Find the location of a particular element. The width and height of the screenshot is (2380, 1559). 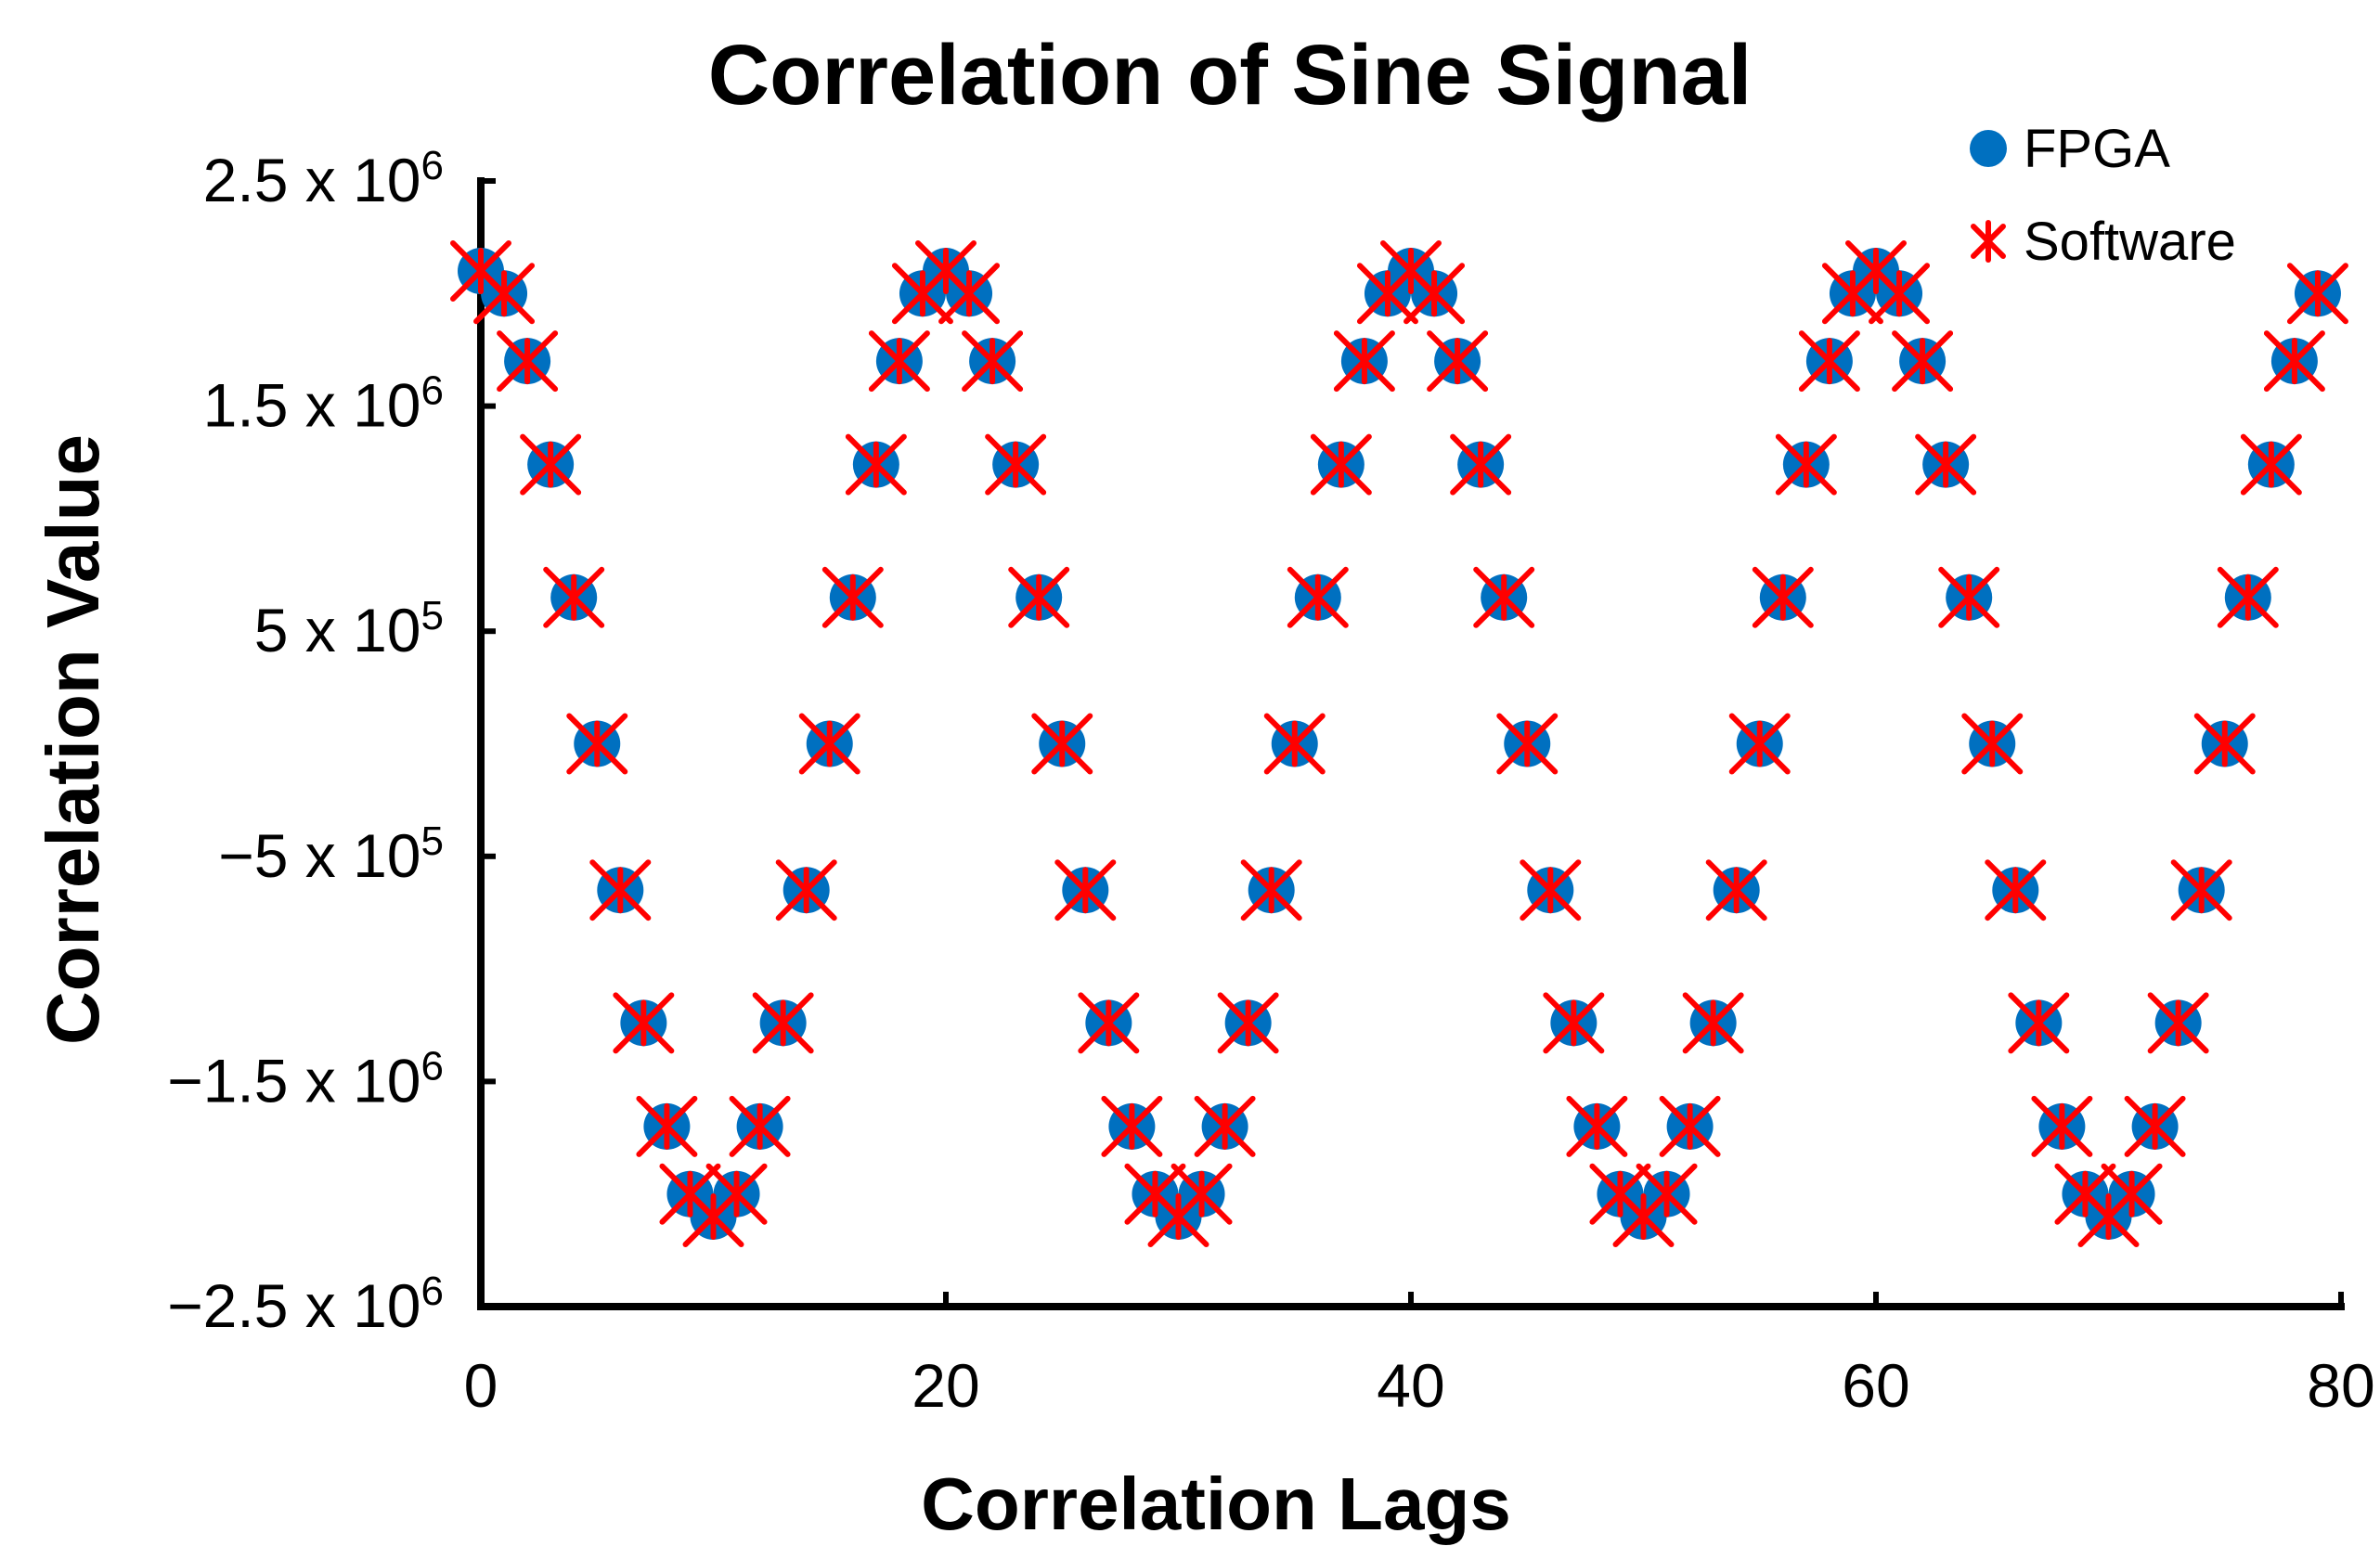

y-tick-mantissa: −5 x 10 is located at coordinates (319, 855).